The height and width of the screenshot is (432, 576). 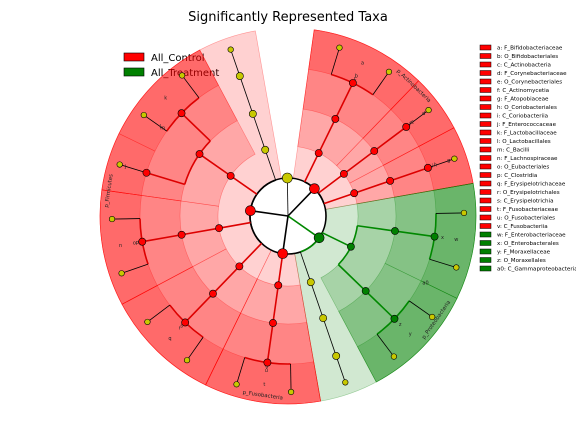 What do you see at coordinates (178, 58) in the screenshot?
I see `legend-label-control: All_Control` at bounding box center [178, 58].